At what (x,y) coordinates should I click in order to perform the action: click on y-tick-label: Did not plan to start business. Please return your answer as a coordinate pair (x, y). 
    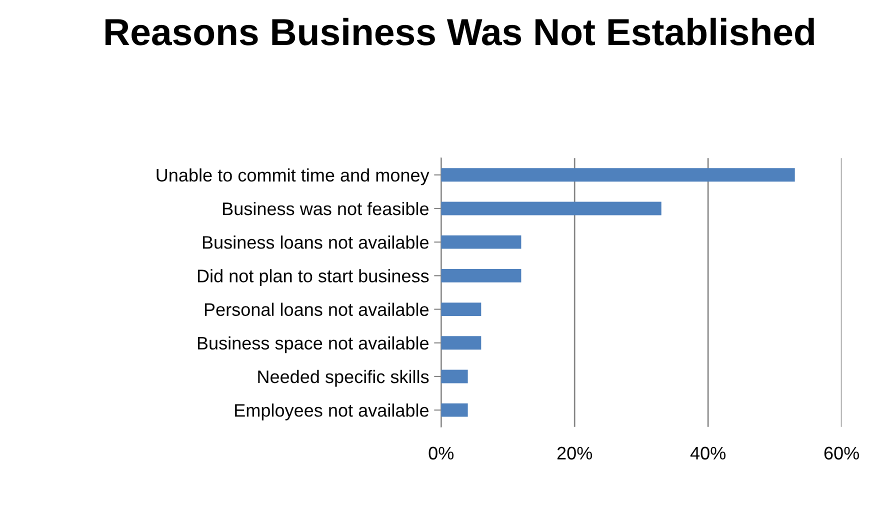
    Looking at the image, I should click on (313, 277).